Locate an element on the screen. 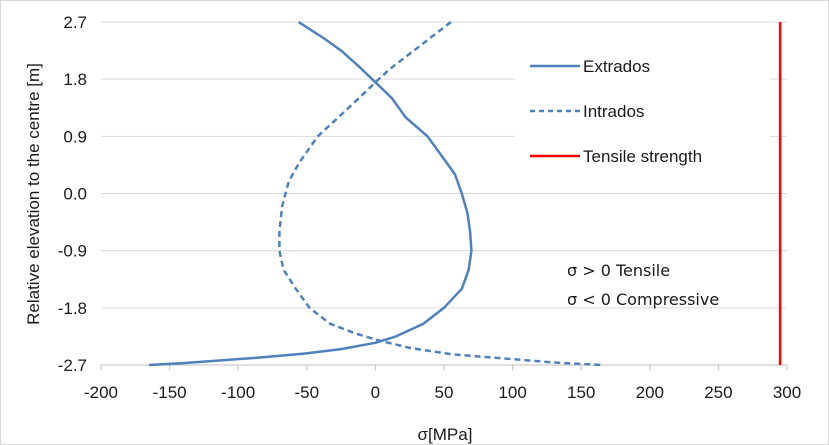 This screenshot has height=445, width=829. x-tick-label: 50 is located at coordinates (444, 392).